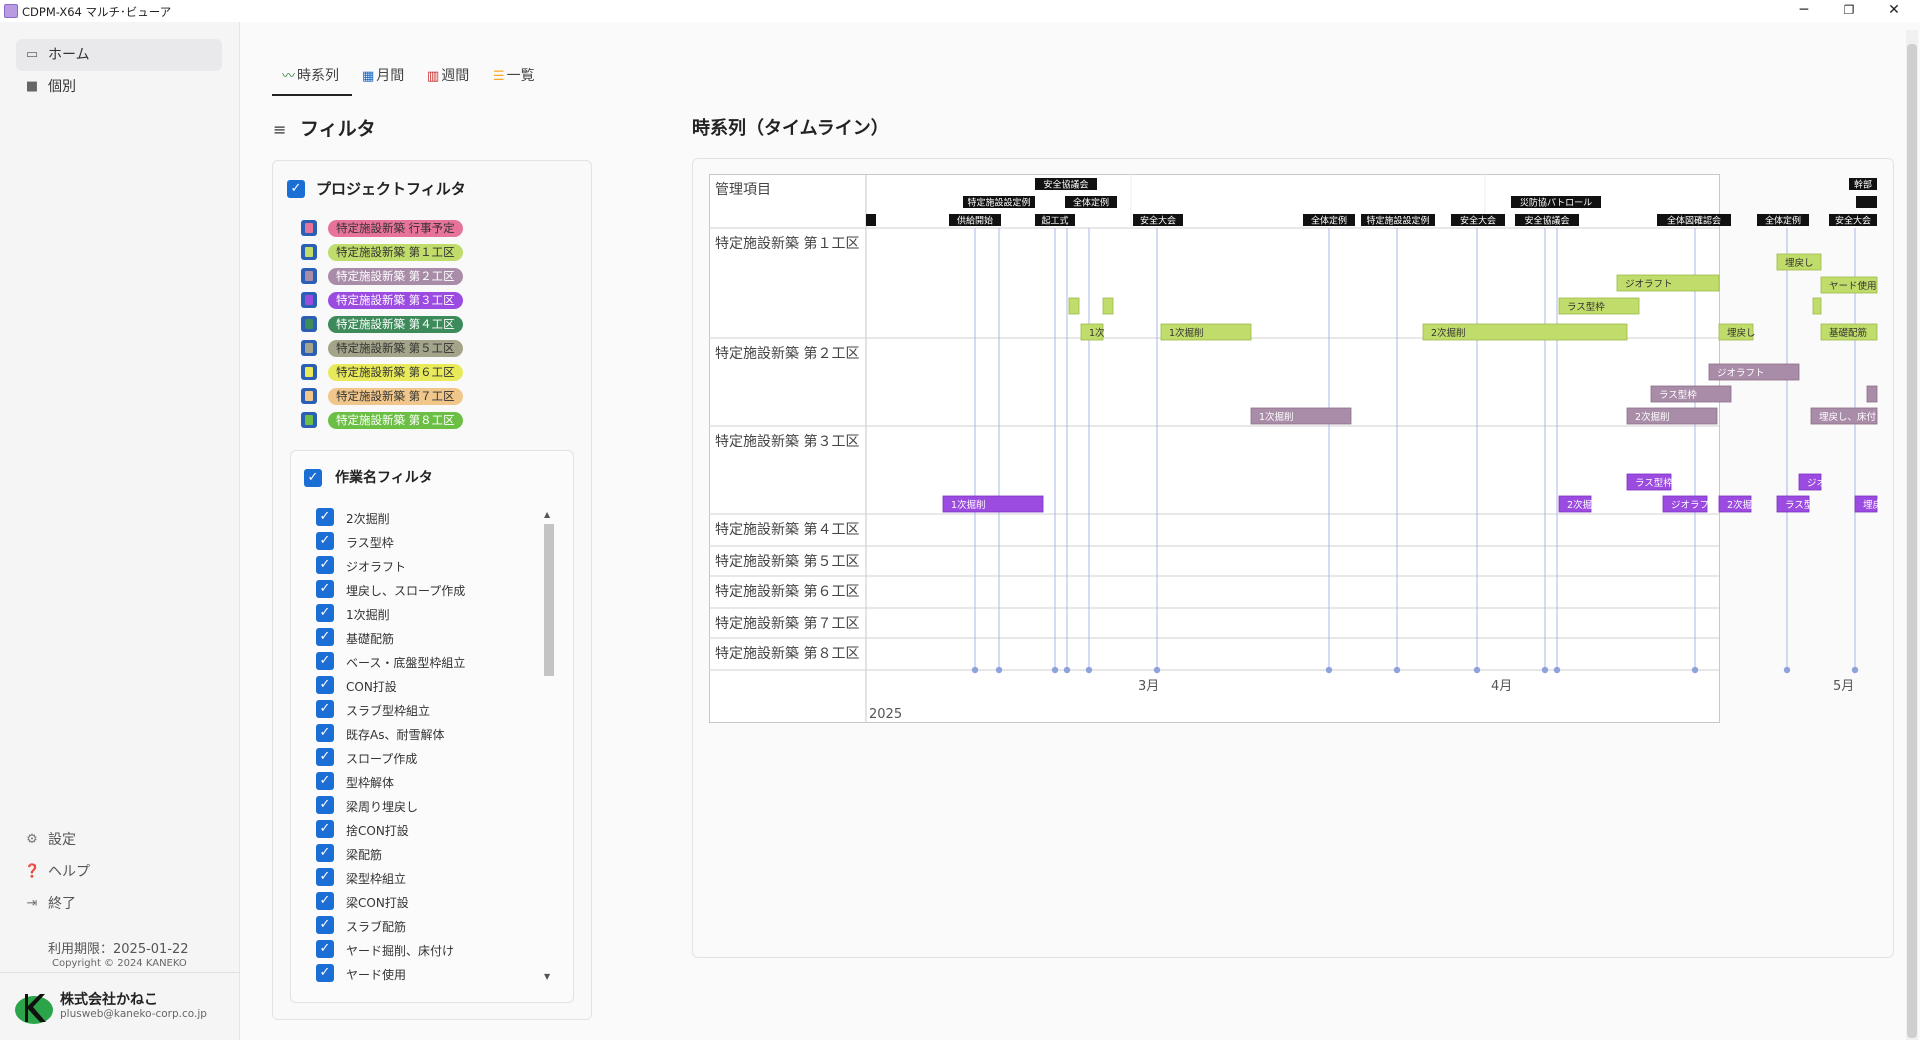 The height and width of the screenshot is (1040, 1920). Describe the element at coordinates (119, 87) in the screenshot. I see `nav-individual: ■ 個別` at that location.